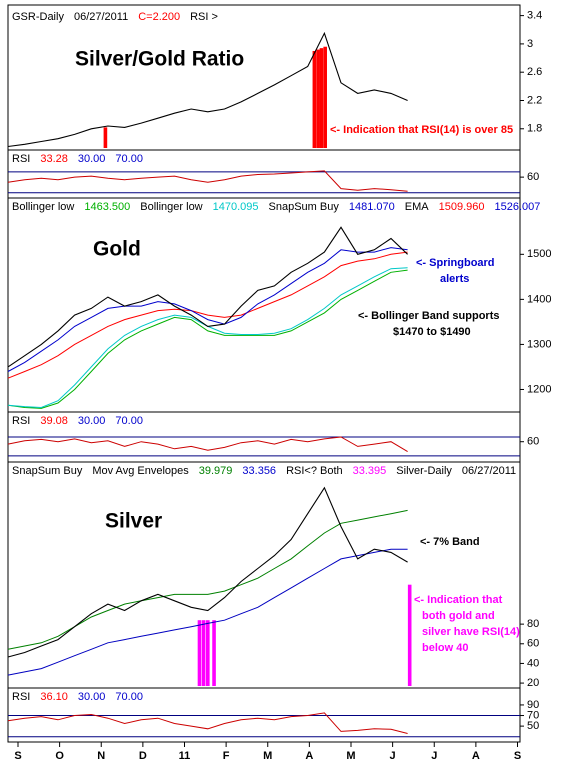 The image size is (561, 767). What do you see at coordinates (204, 17) in the screenshot?
I see `header-item: RSI >` at bounding box center [204, 17].